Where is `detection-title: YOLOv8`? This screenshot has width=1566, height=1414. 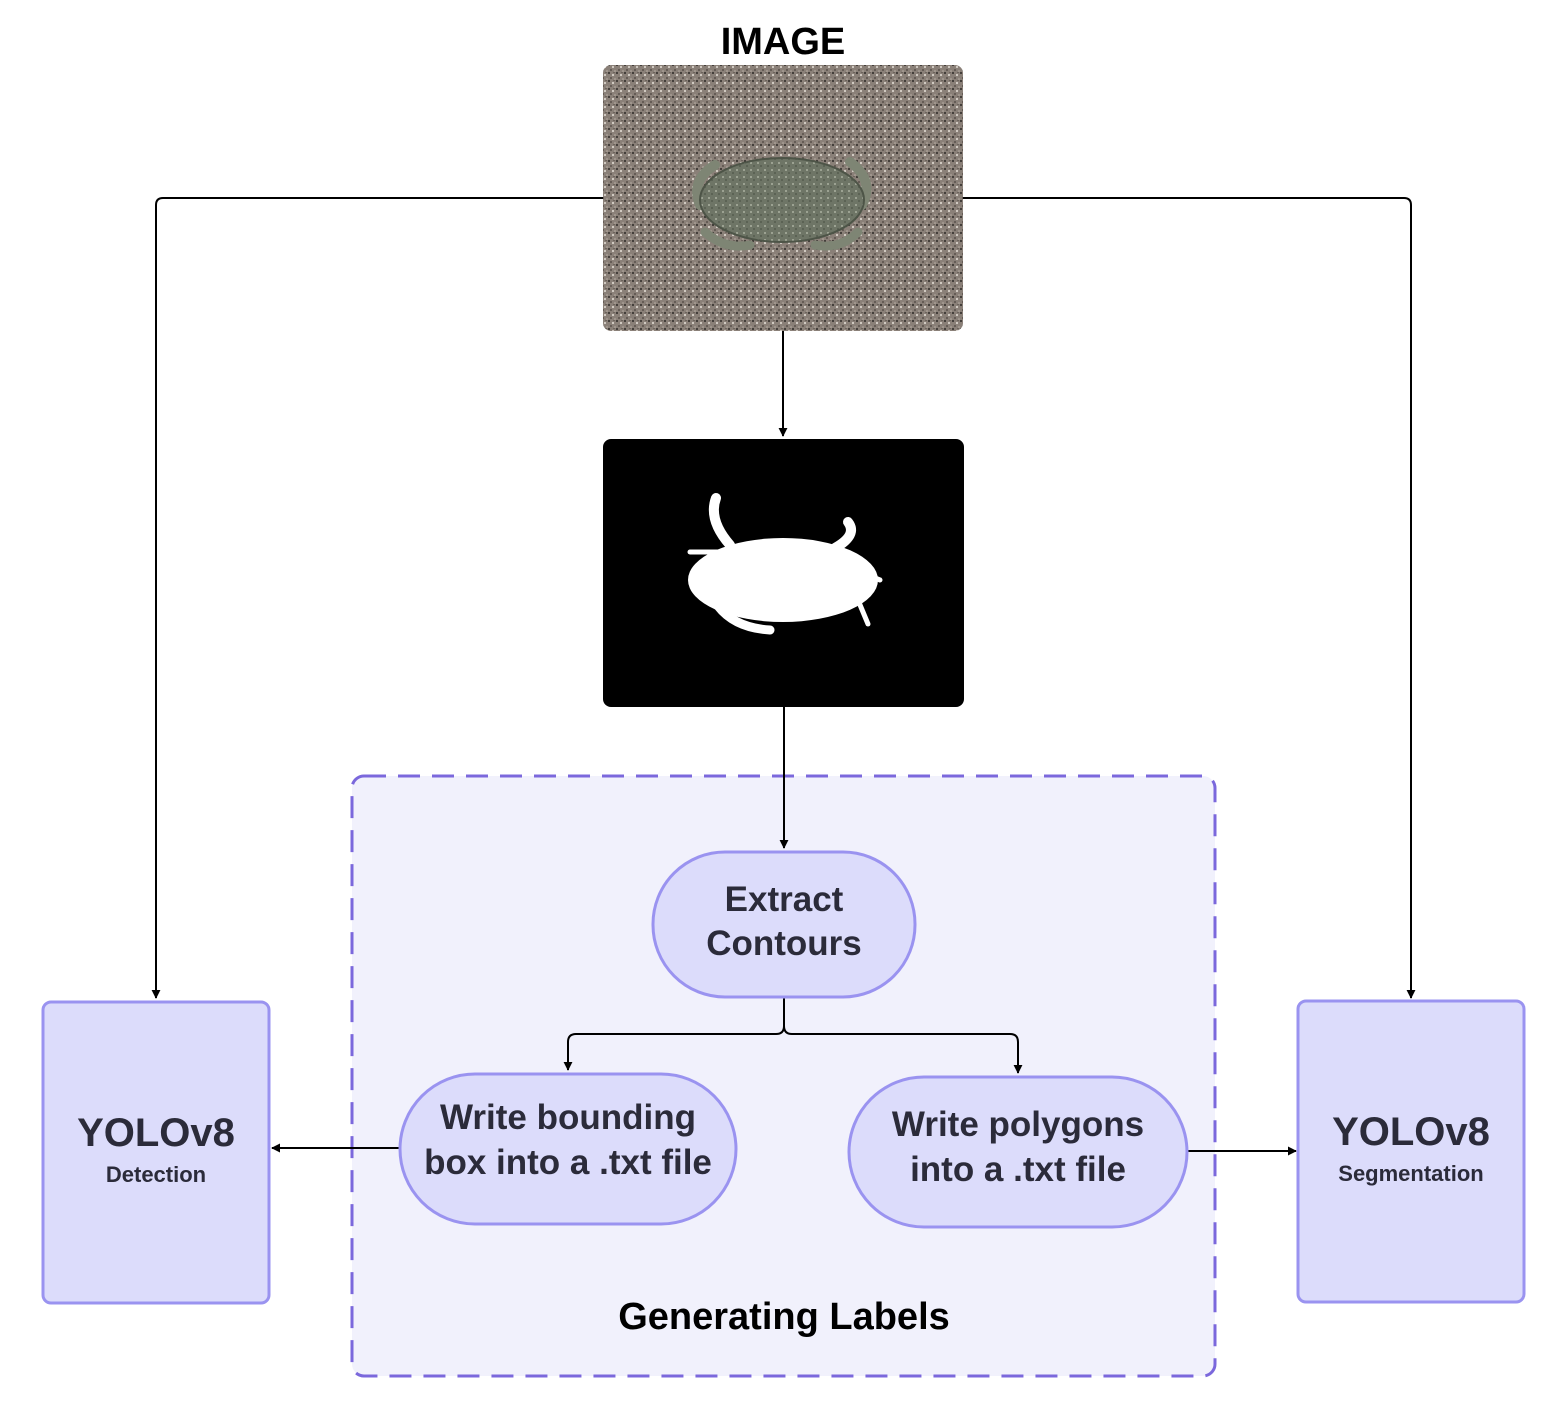 detection-title: YOLOv8 is located at coordinates (156, 1133).